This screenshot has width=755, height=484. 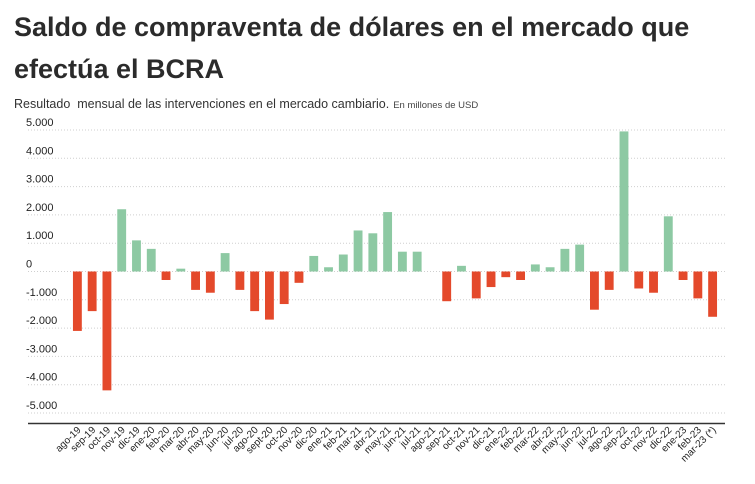 I want to click on y-tick-label: 2.000, so click(x=40, y=208).